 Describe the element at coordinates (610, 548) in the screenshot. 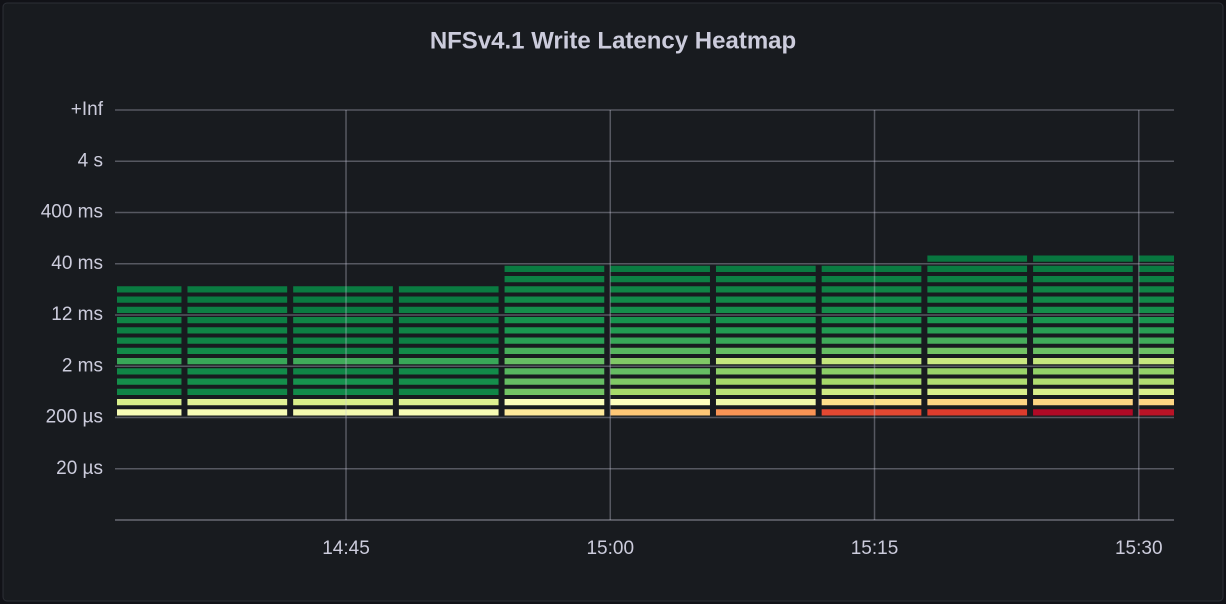

I see `x-tick-label: 15:00` at that location.